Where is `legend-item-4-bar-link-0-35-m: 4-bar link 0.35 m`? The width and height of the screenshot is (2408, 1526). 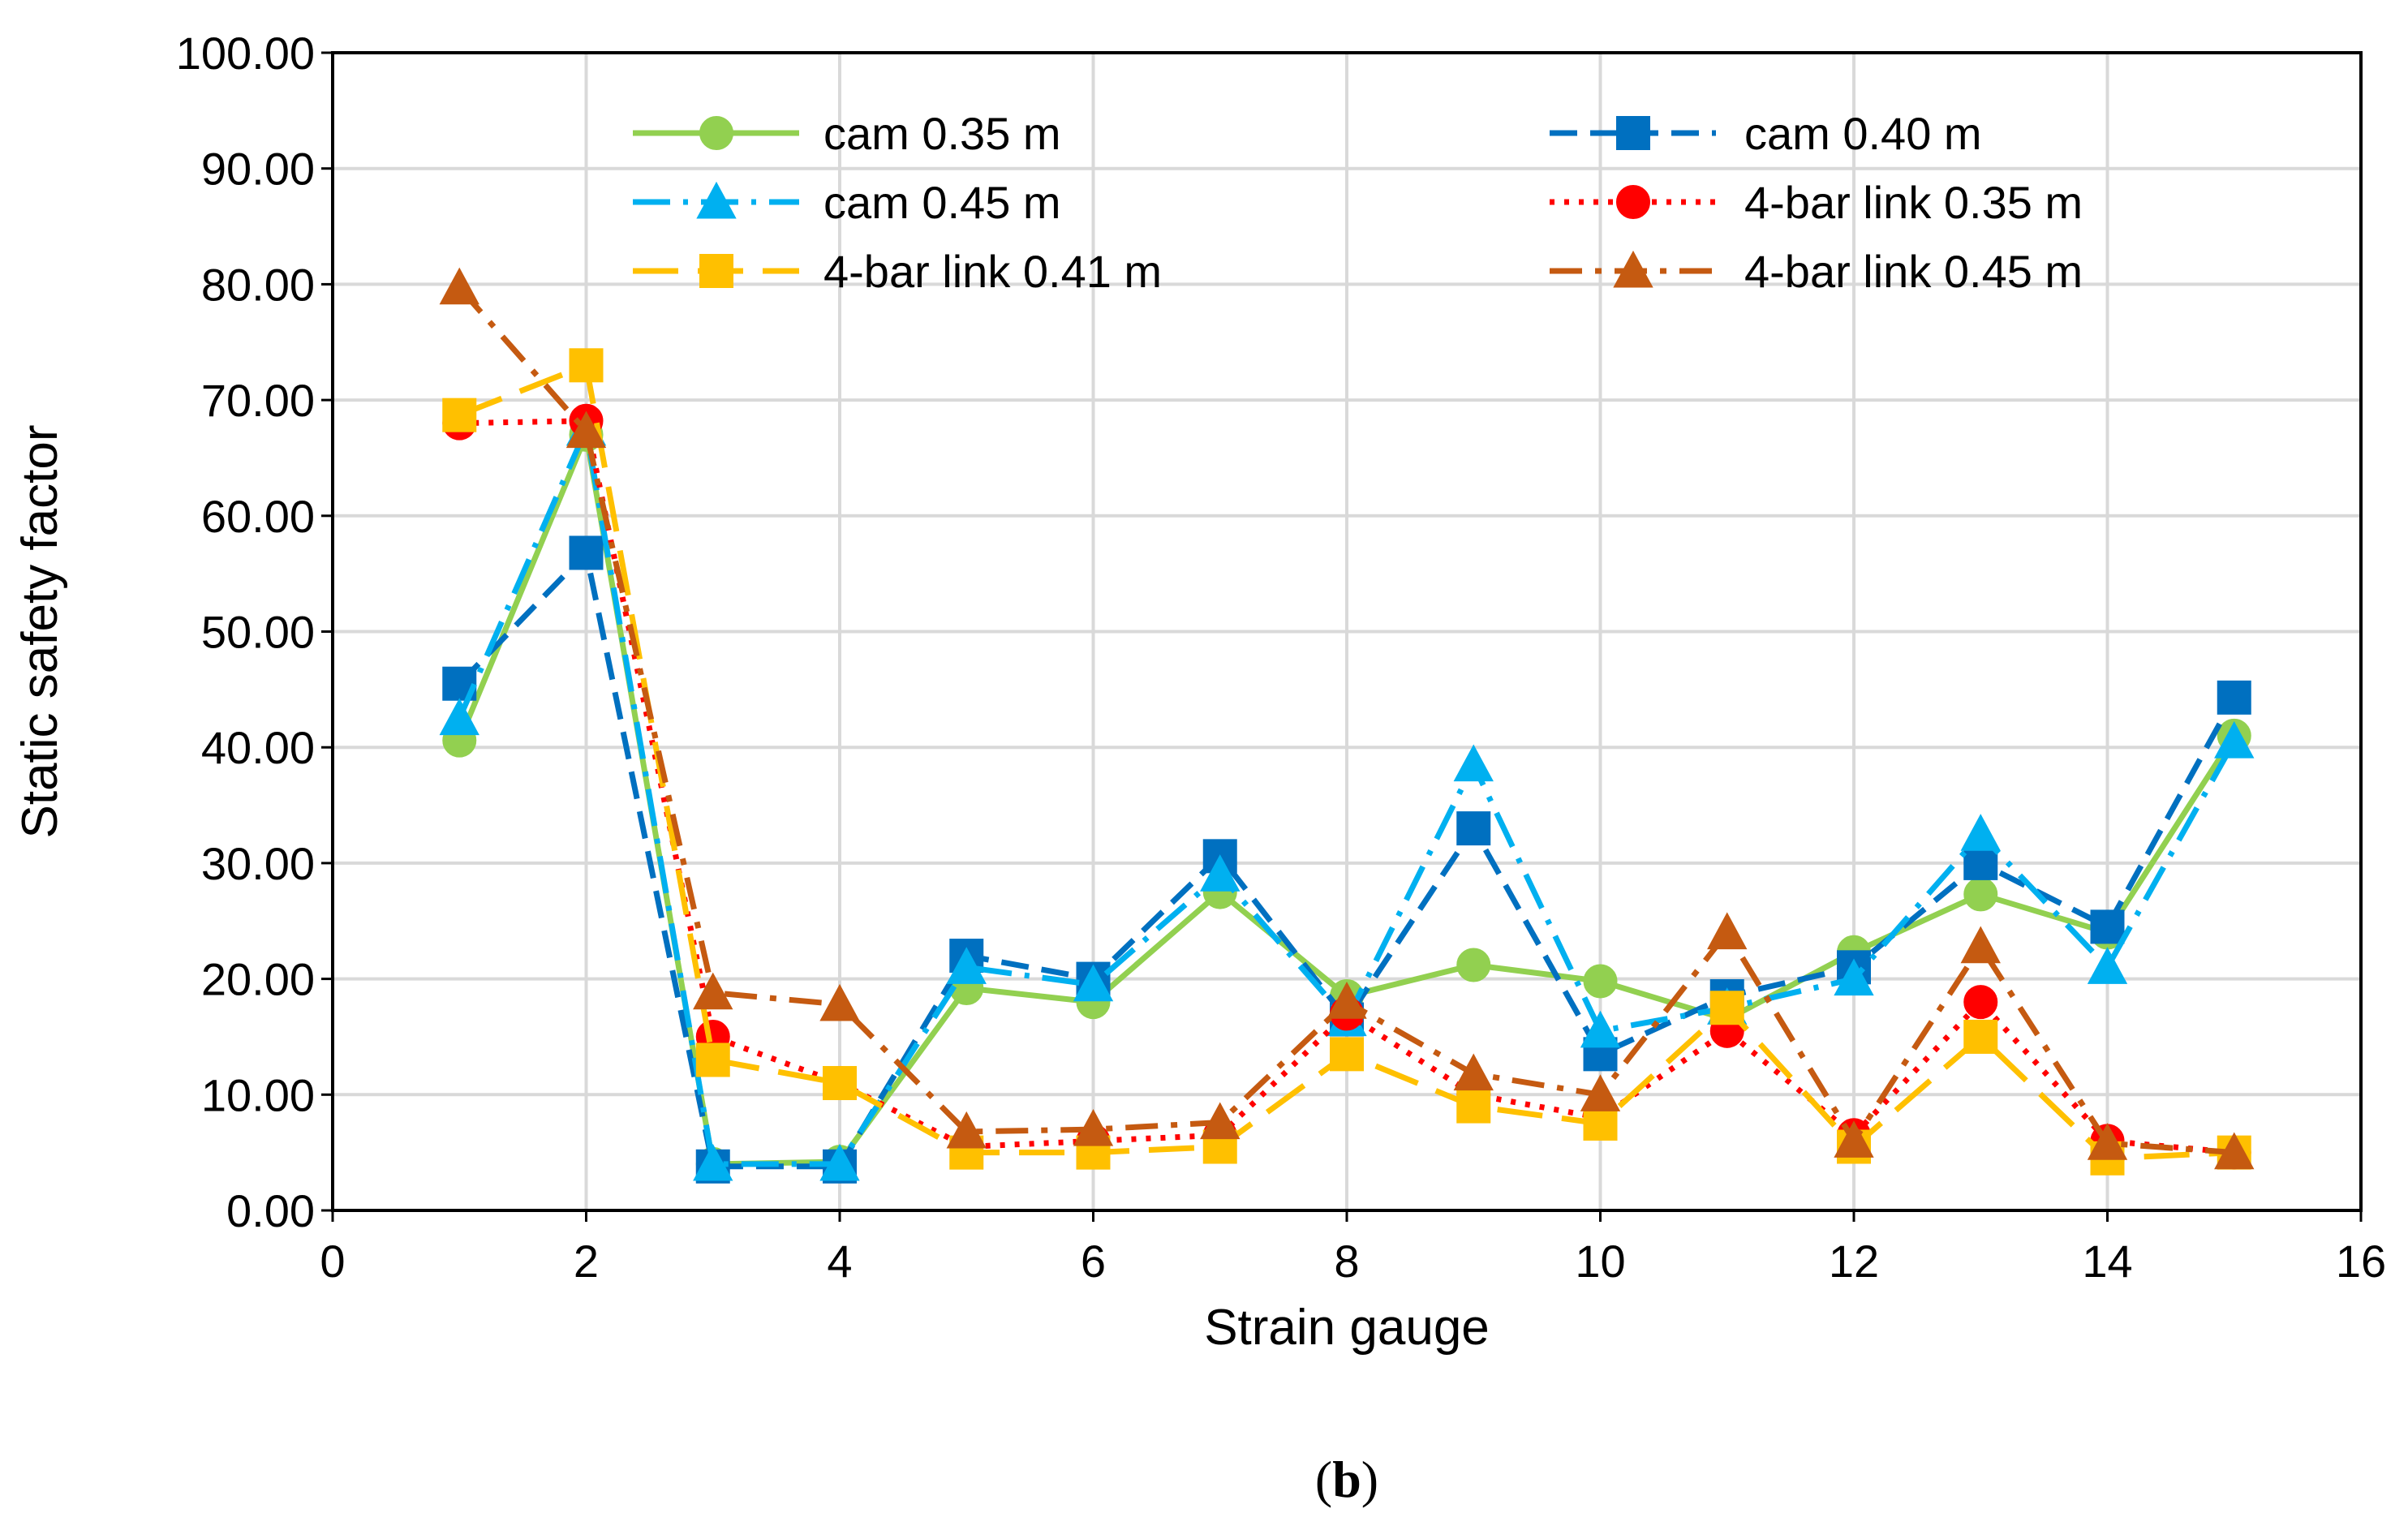 legend-item-4-bar-link-0-35-m: 4-bar link 0.35 m is located at coordinates (1817, 202).